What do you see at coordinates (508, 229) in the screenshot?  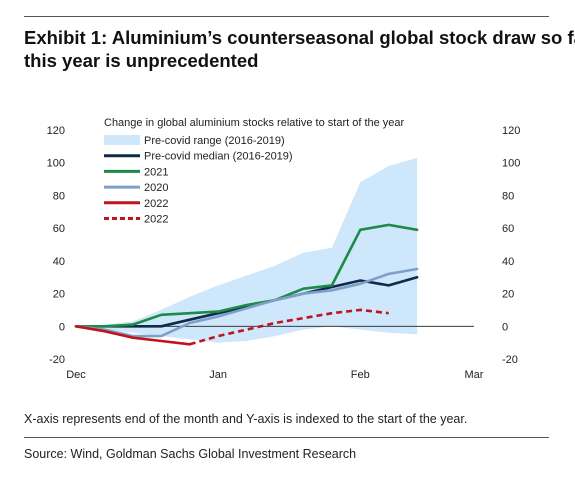 I see `y-tick-label-right: 60` at bounding box center [508, 229].